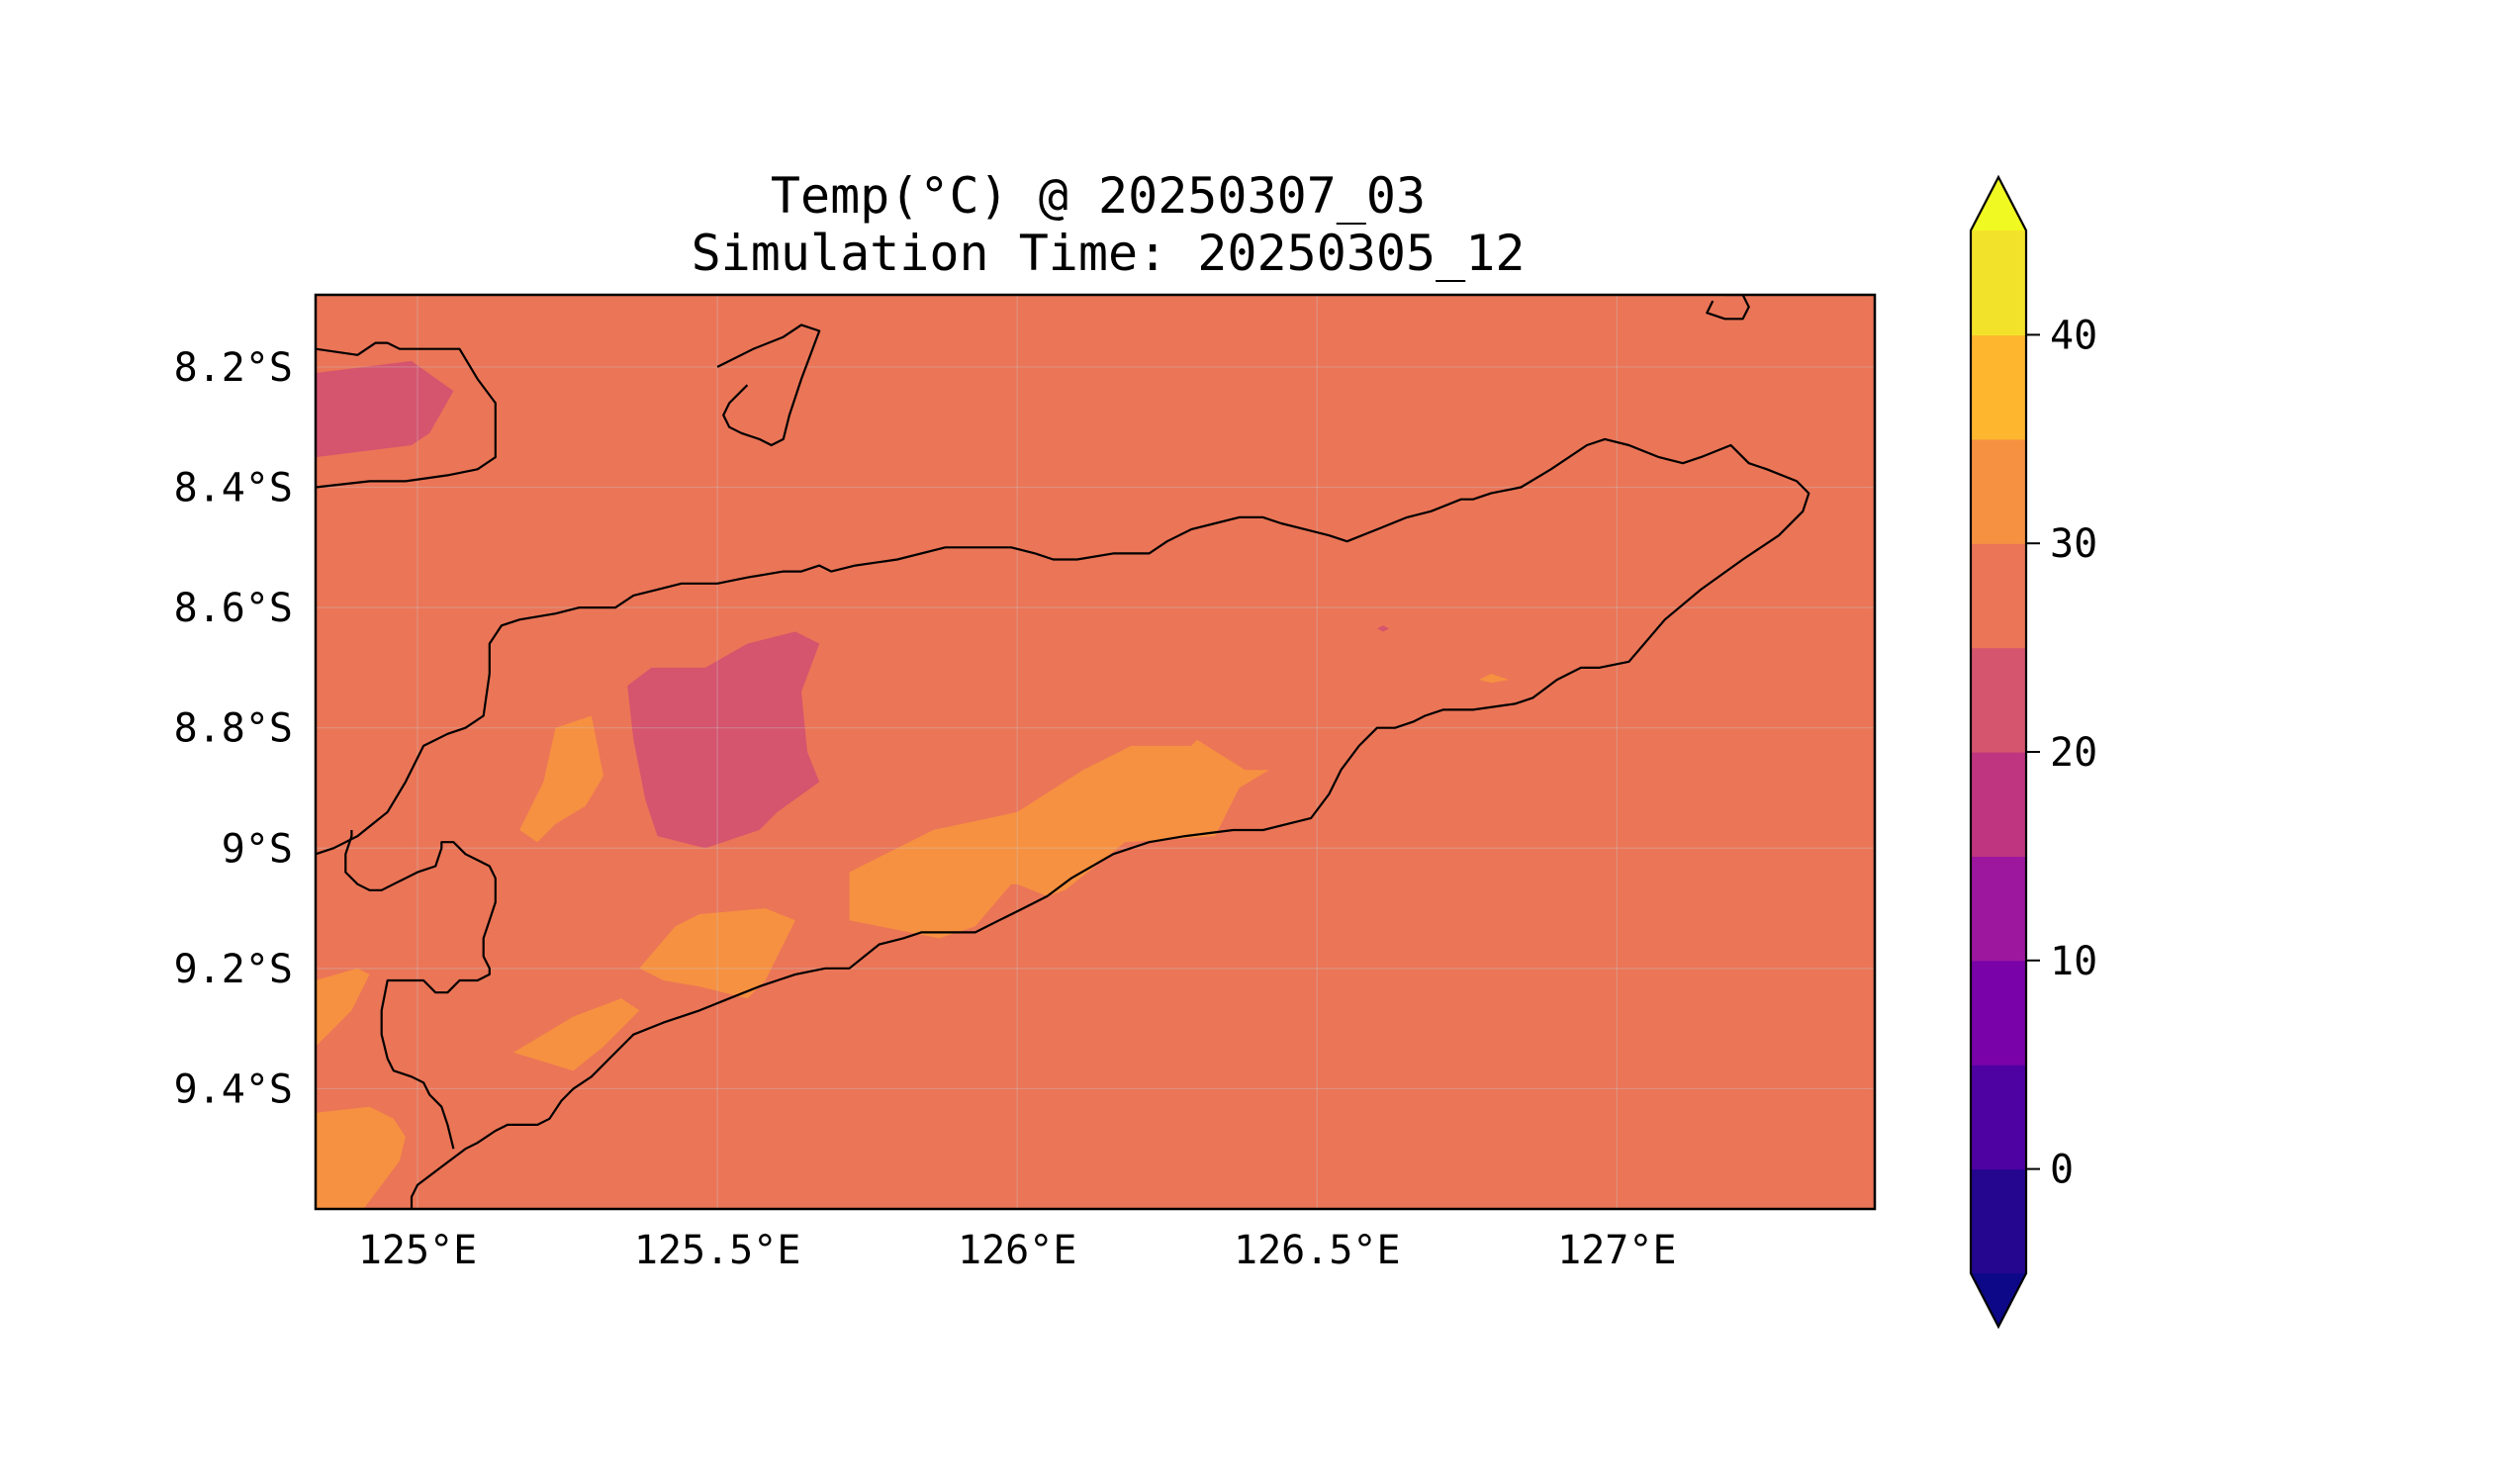 The height and width of the screenshot is (1484, 2504). I want to click on colorbar-outline, so click(1998, 752).